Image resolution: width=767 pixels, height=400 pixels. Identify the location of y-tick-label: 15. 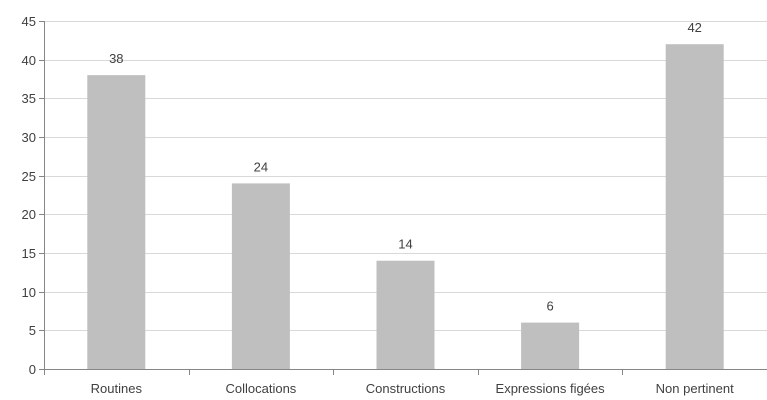
(29, 253).